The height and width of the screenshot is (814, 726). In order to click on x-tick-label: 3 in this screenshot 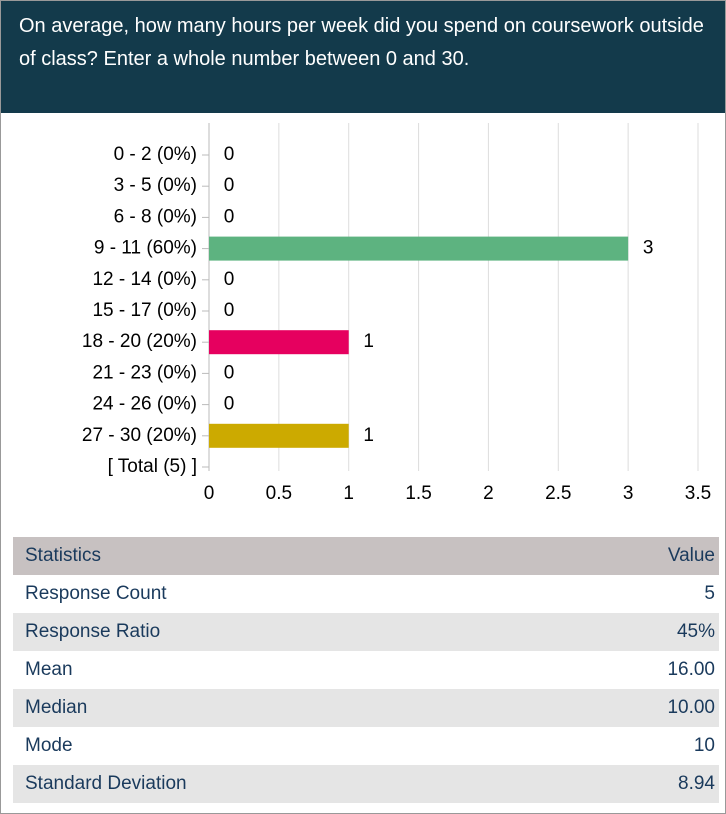, I will do `click(628, 493)`.